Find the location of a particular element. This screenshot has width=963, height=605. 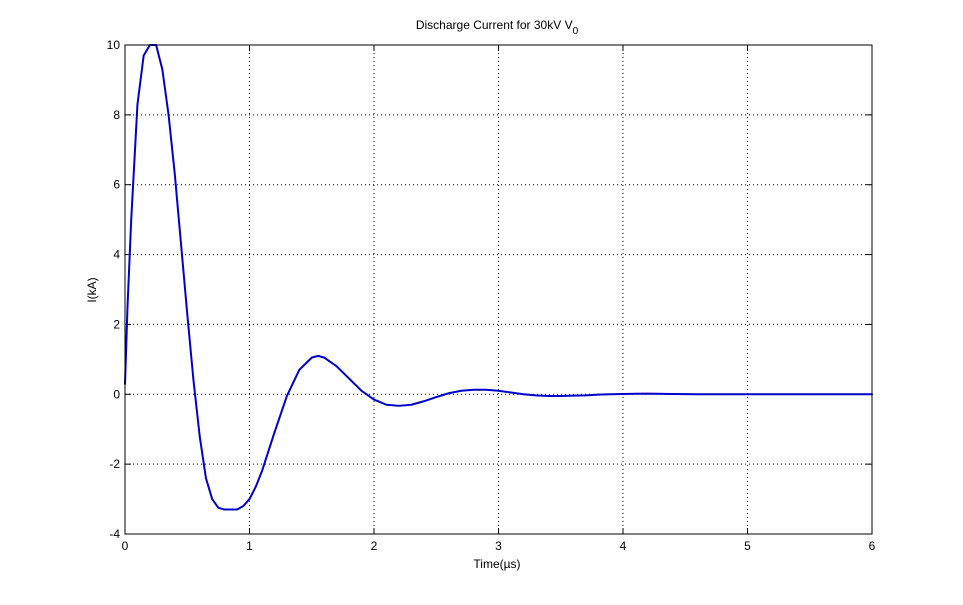

x-tick-label: 5 is located at coordinates (747, 546).